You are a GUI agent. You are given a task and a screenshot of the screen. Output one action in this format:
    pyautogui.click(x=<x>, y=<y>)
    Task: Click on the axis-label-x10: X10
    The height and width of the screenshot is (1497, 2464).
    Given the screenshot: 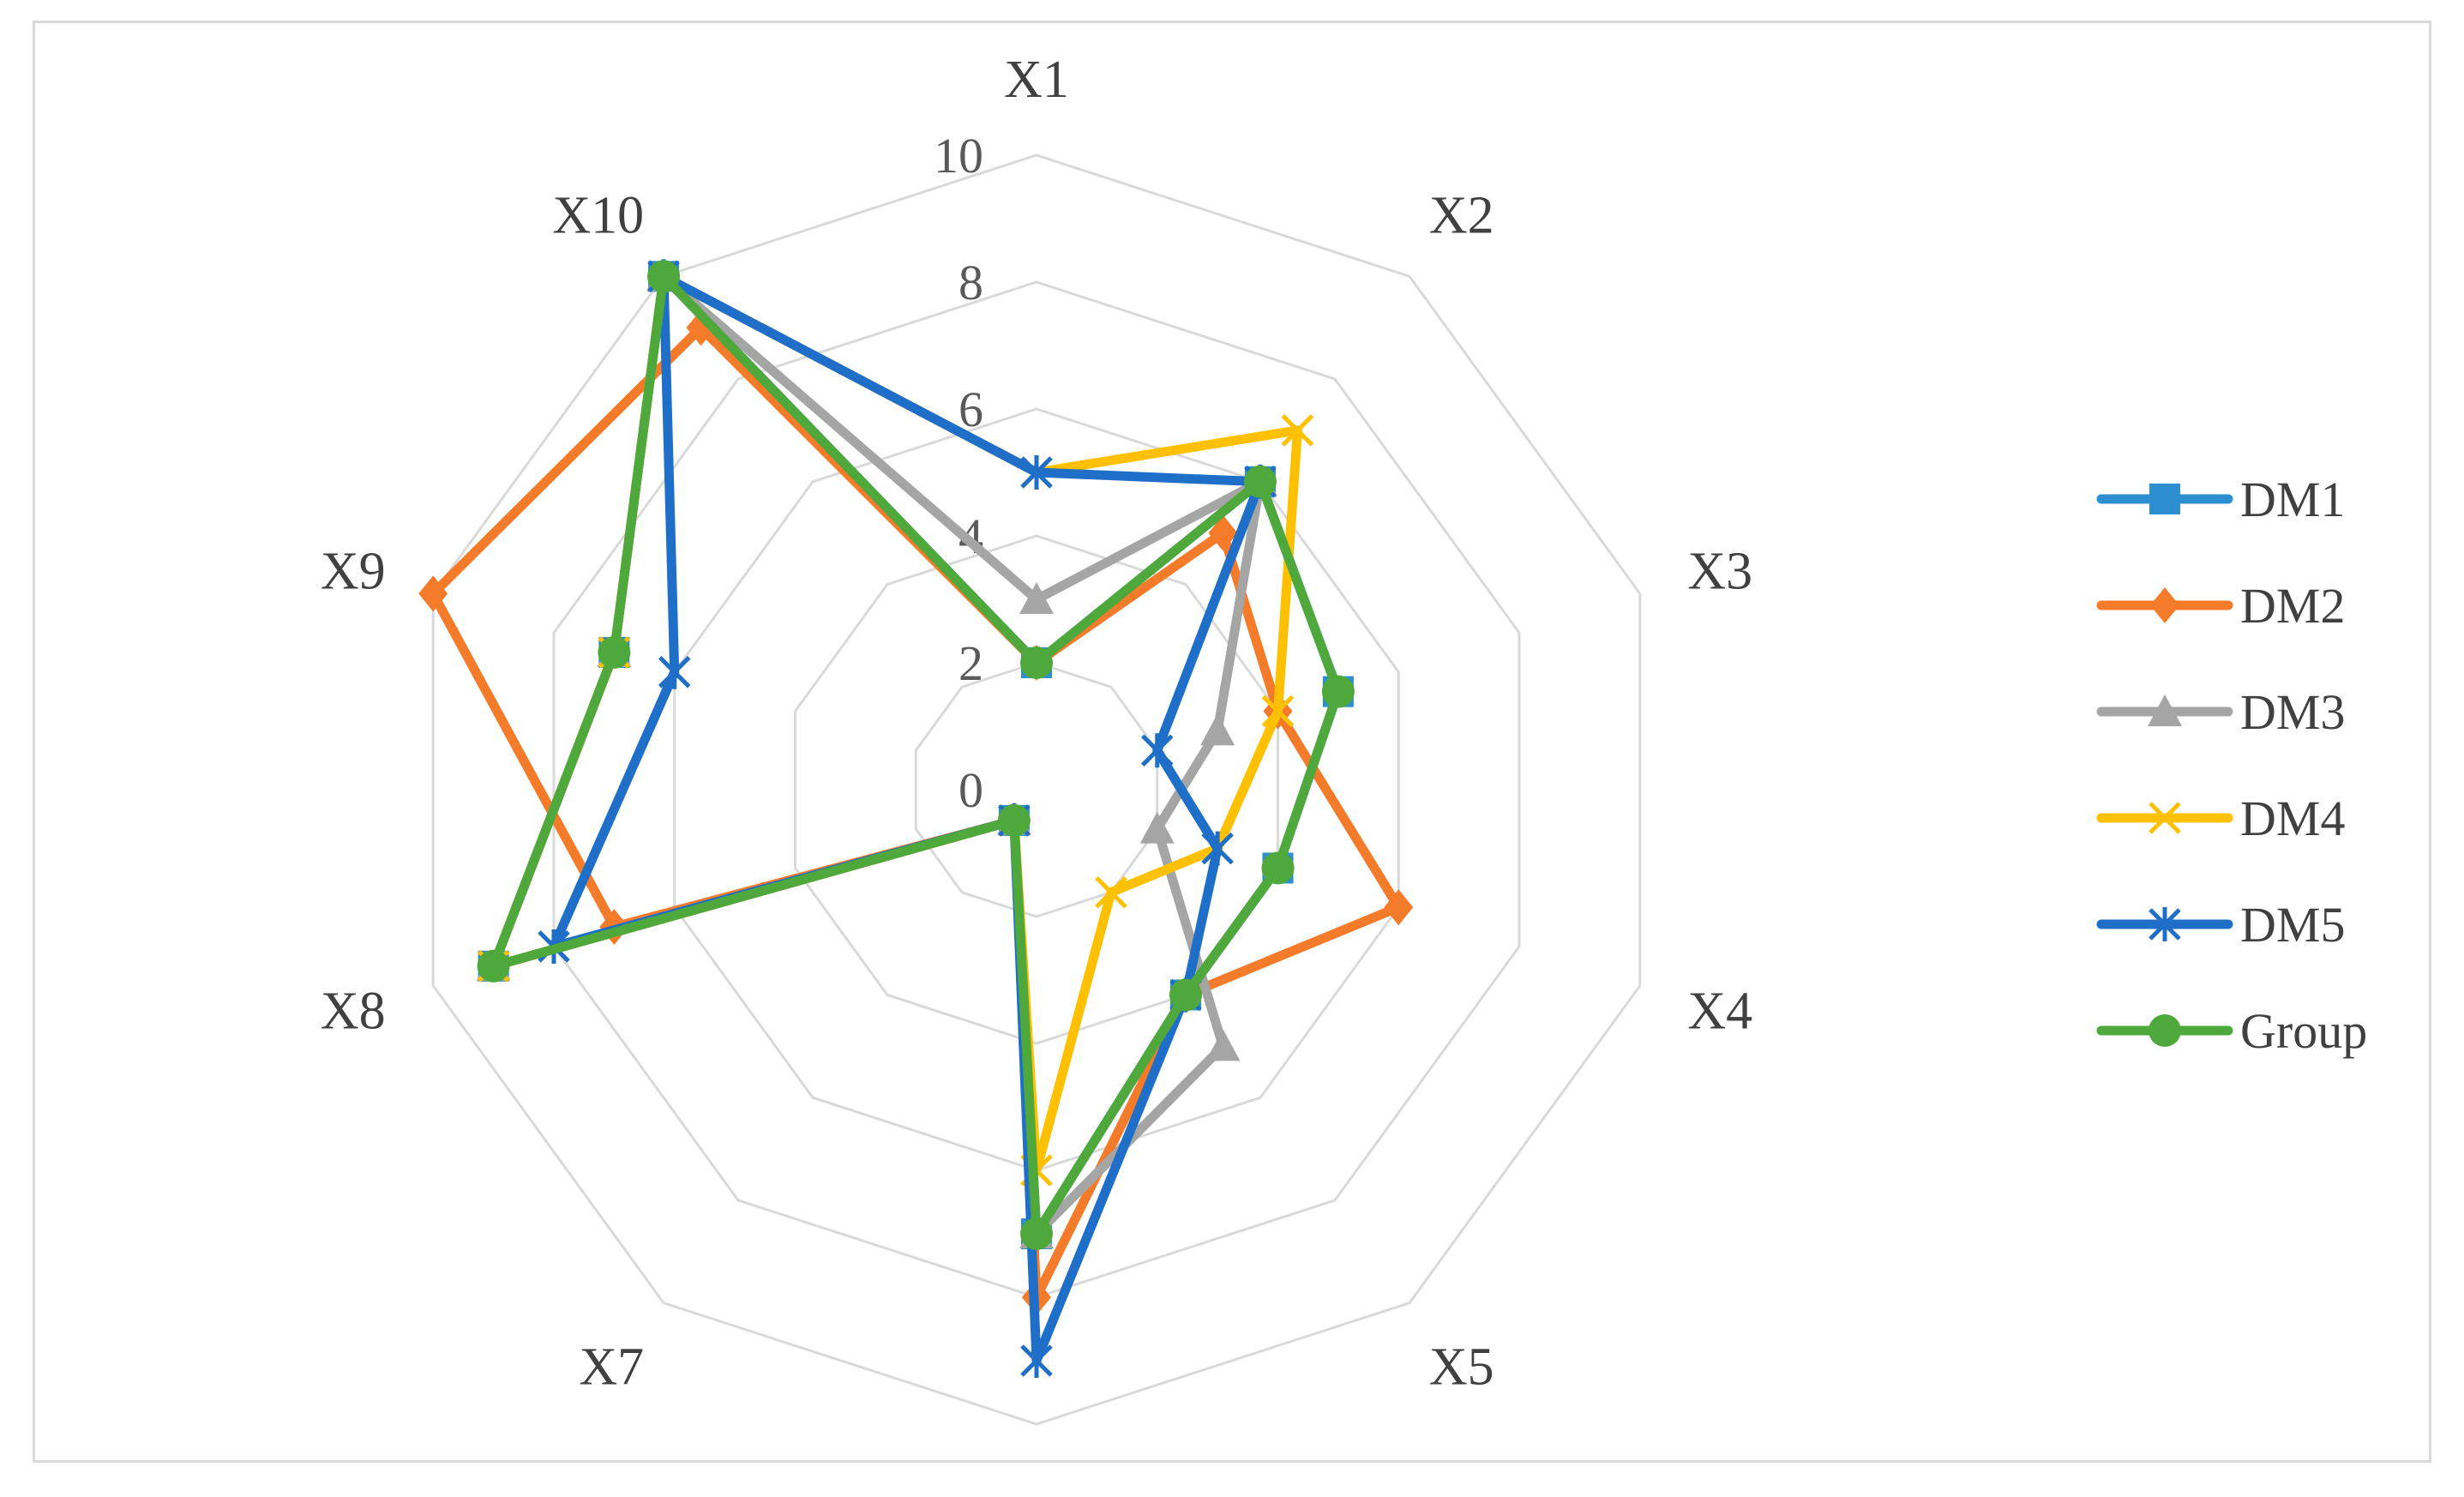 What is the action you would take?
    pyautogui.click(x=598, y=216)
    